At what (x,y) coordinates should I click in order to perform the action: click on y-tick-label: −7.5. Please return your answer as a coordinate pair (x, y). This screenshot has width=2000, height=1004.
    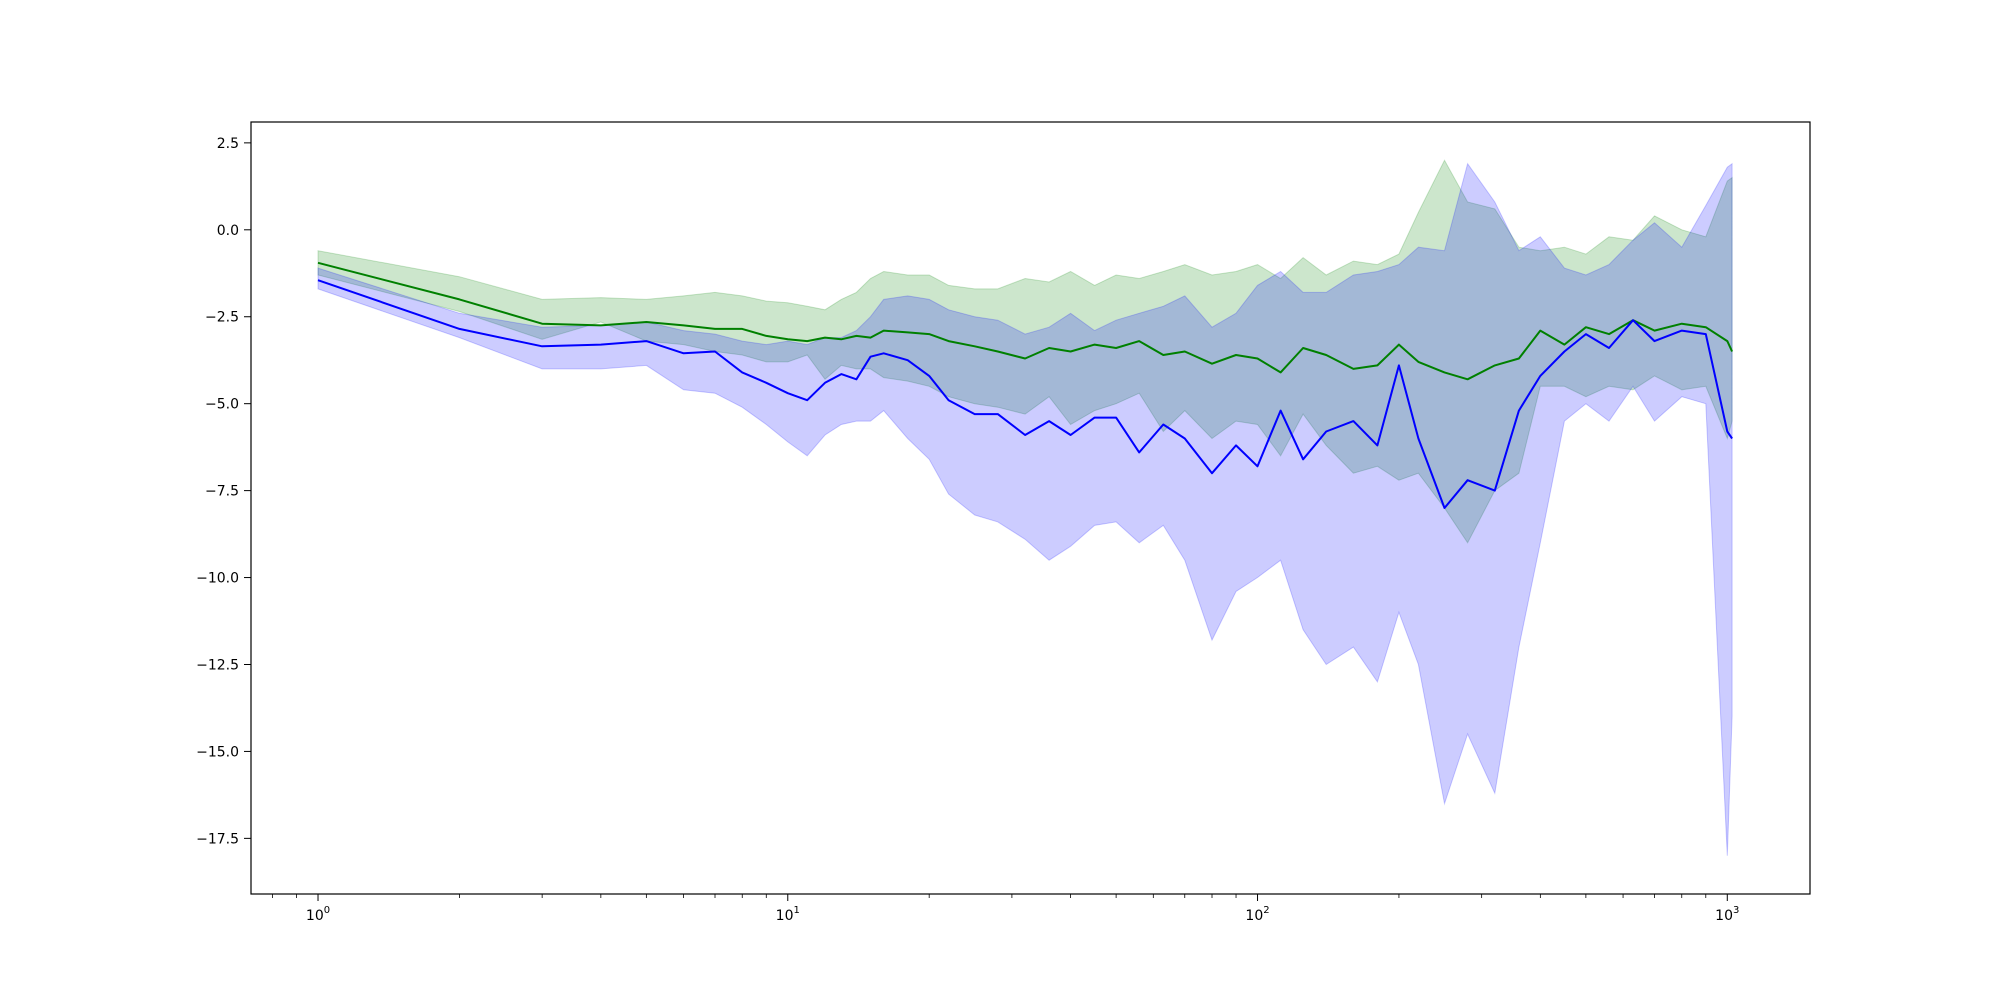
    Looking at the image, I should click on (222, 492).